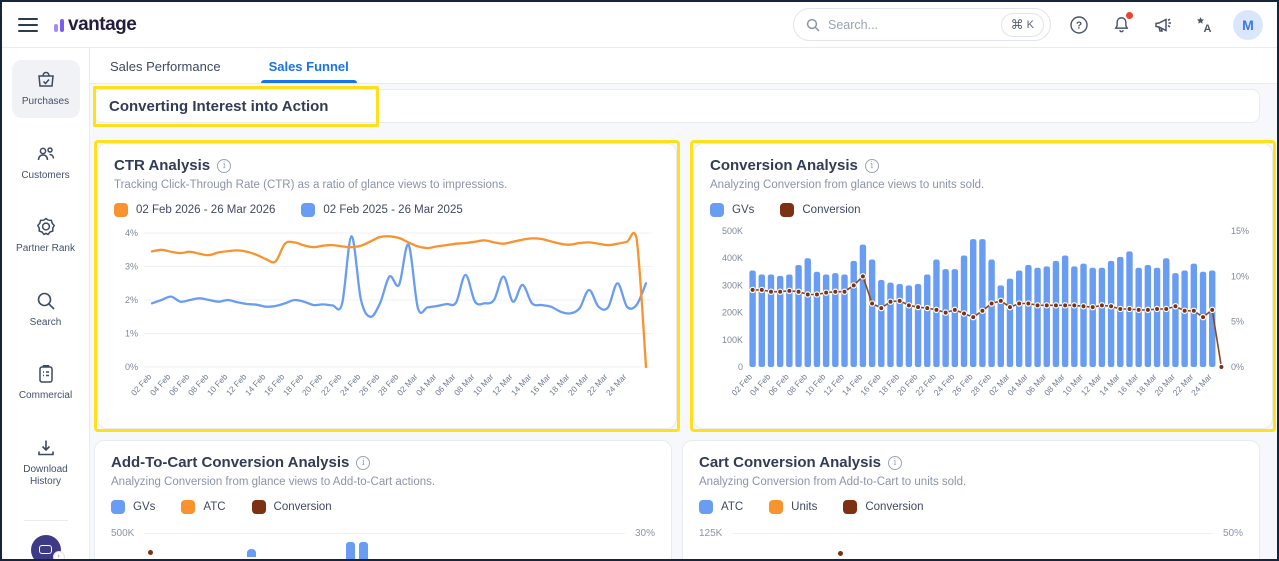 The image size is (1279, 561). Describe the element at coordinates (28, 24) in the screenshot. I see `hamburger-menu-icon` at that location.